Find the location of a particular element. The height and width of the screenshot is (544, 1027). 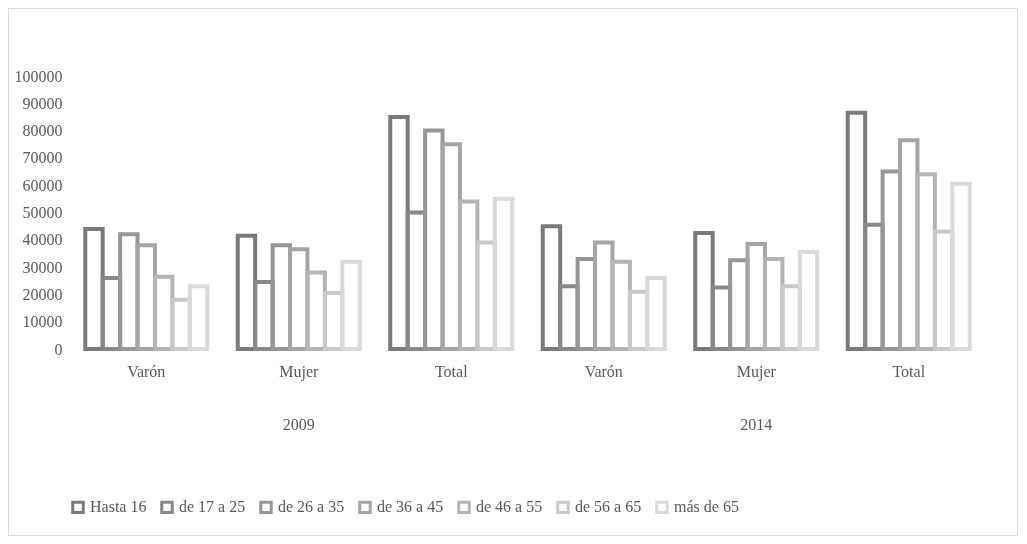

y-tick-label: 100000 is located at coordinates (38, 76).